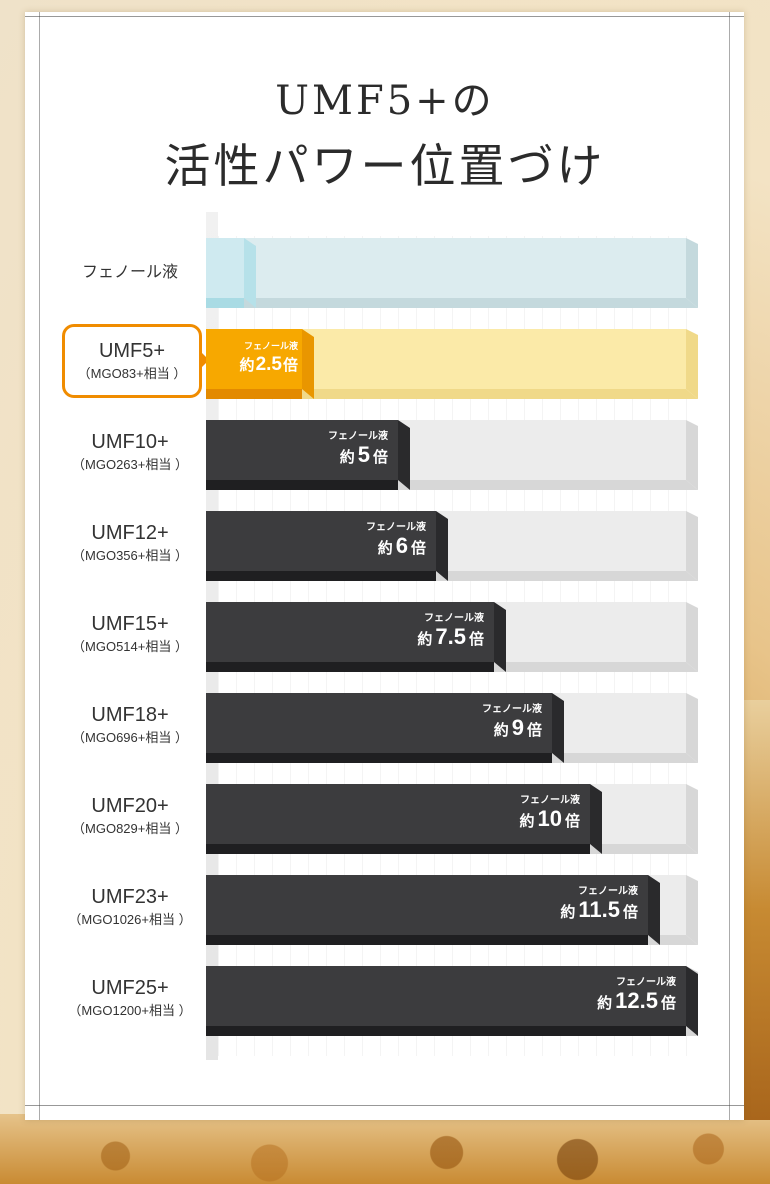 The height and width of the screenshot is (1184, 770). Describe the element at coordinates (327, 546) in the screenshot. I see `value-bar: フェノール液約 6 倍` at that location.